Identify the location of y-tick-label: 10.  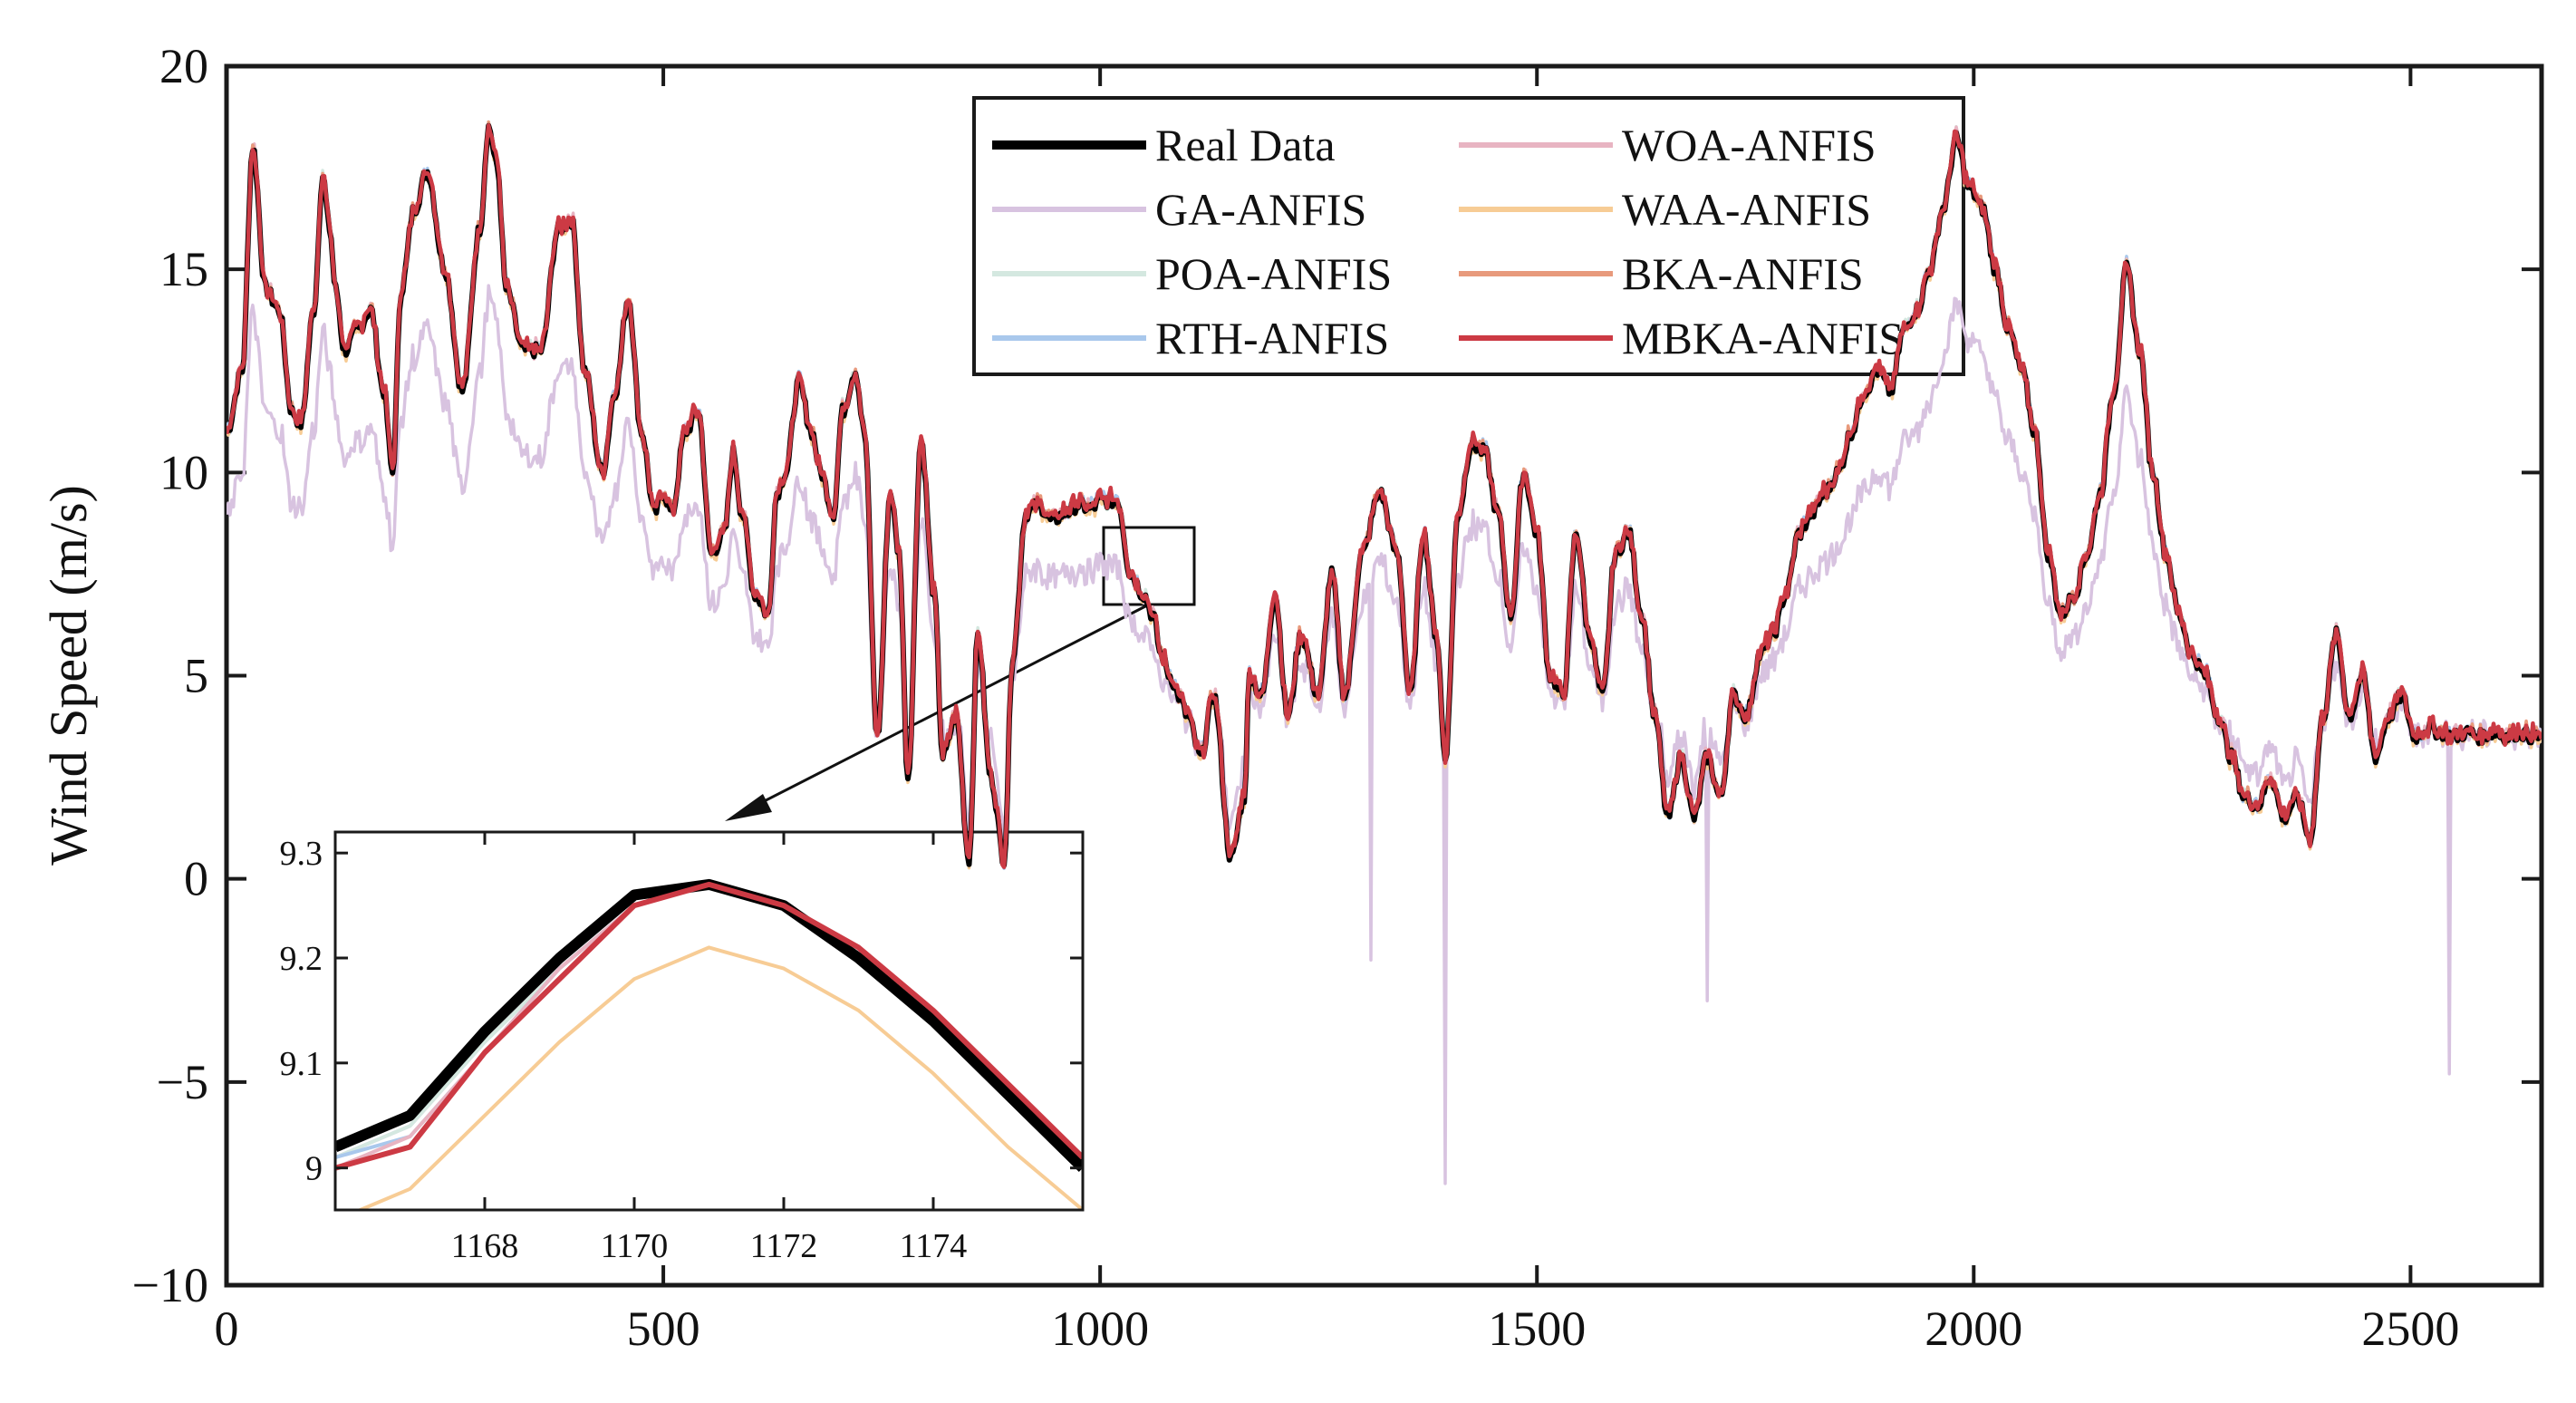
(183, 472).